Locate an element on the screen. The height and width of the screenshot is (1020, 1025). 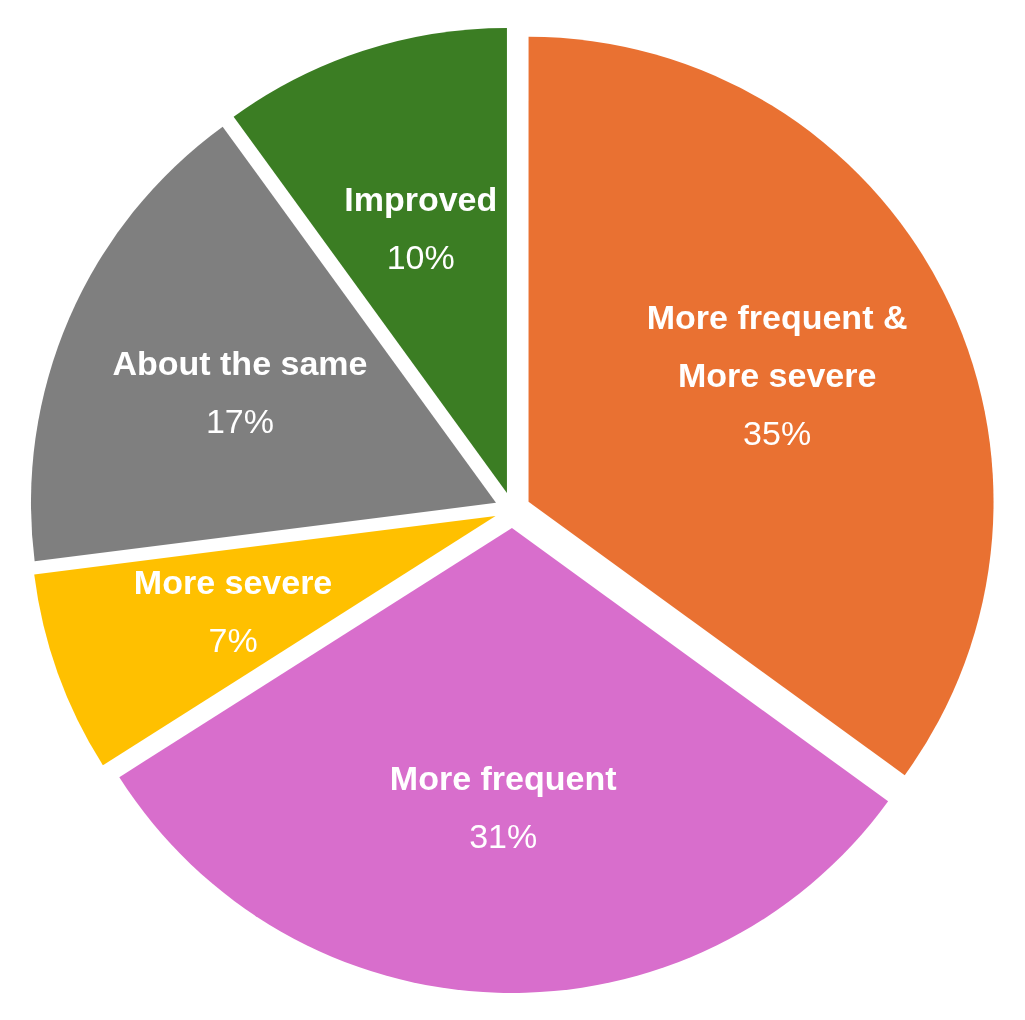
slice-label: More severe is located at coordinates (233, 581).